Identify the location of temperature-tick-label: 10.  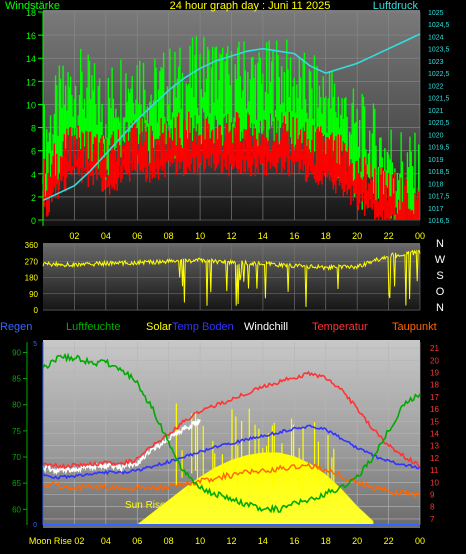
(434, 482).